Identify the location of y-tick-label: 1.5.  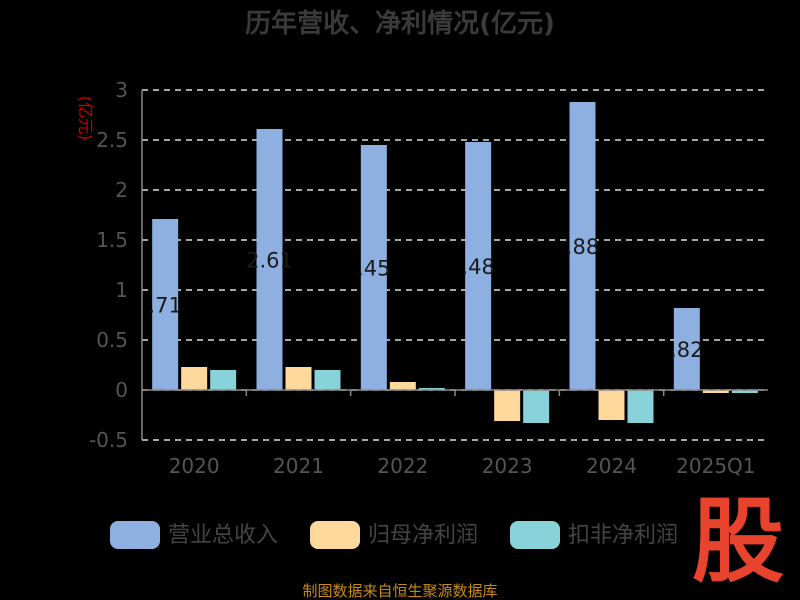
(112, 240).